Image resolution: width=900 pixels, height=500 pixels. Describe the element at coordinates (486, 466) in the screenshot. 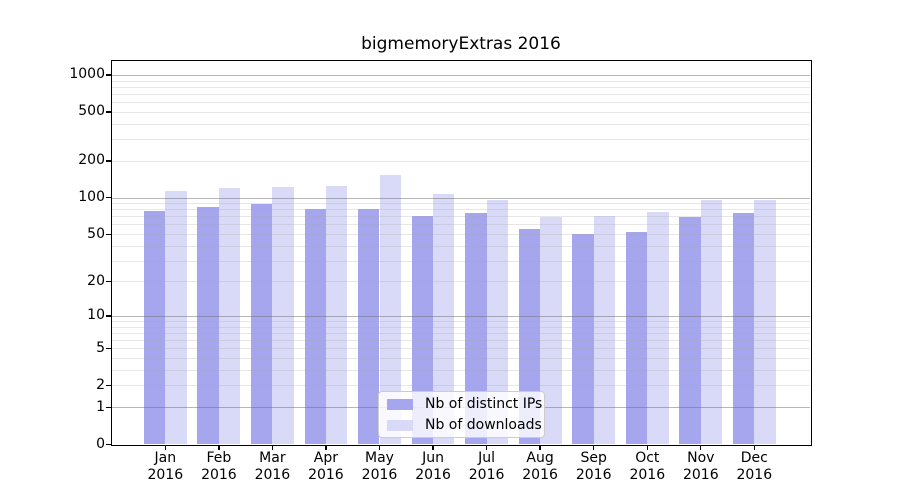

I see `x-tick-label-jul: Jul 2016` at that location.